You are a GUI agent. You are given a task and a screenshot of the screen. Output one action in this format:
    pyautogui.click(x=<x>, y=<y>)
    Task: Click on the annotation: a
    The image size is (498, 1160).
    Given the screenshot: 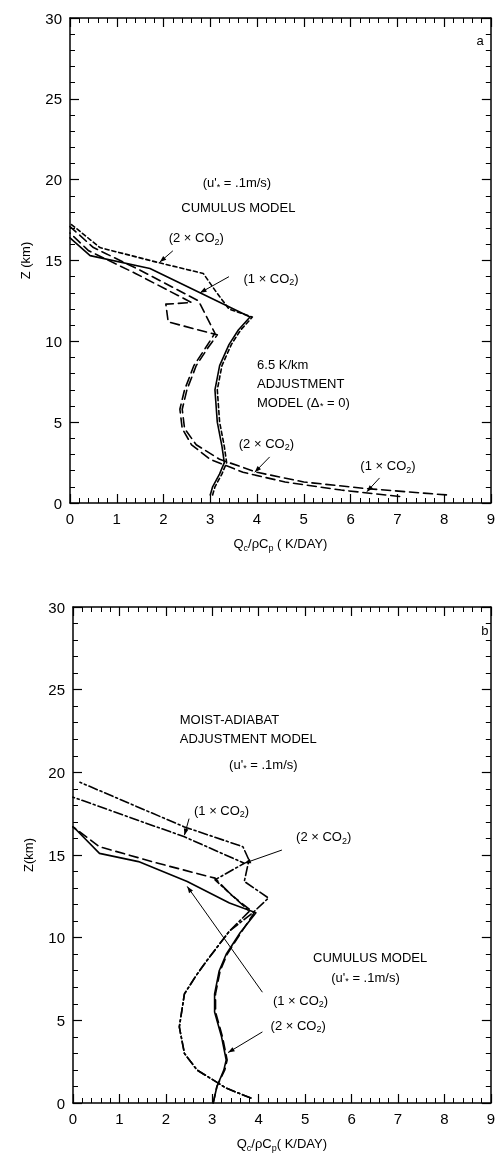 What is the action you would take?
    pyautogui.click(x=480, y=41)
    